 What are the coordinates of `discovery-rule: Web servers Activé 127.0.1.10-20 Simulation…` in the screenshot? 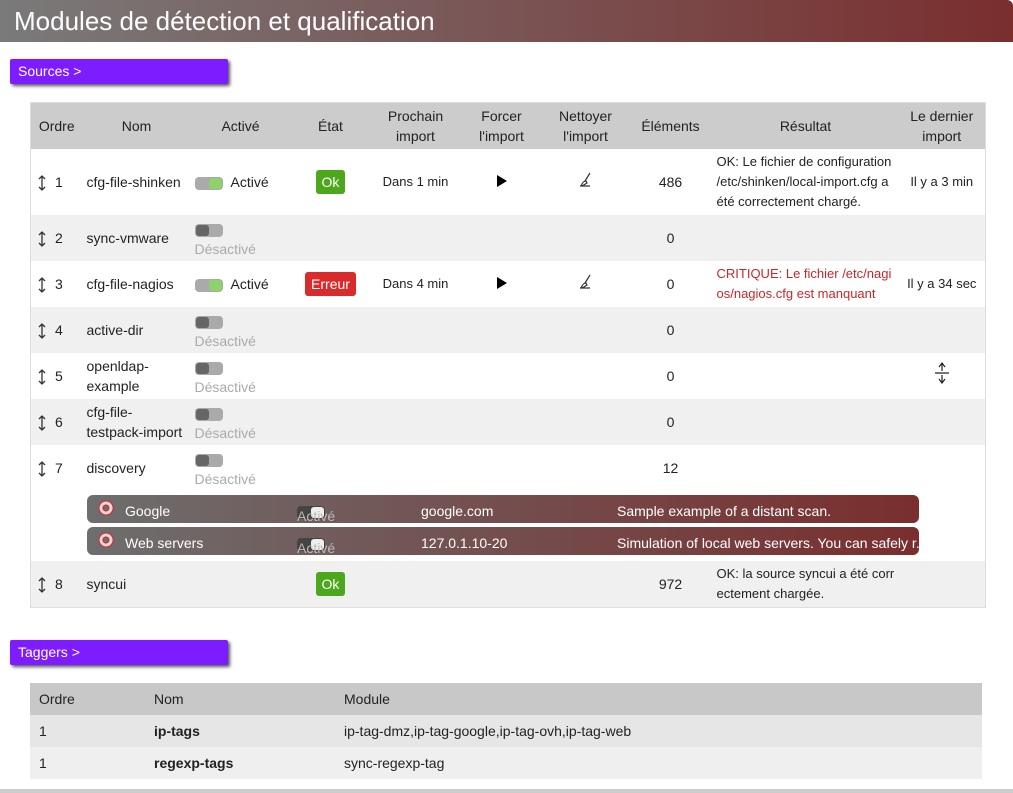 It's located at (507, 541).